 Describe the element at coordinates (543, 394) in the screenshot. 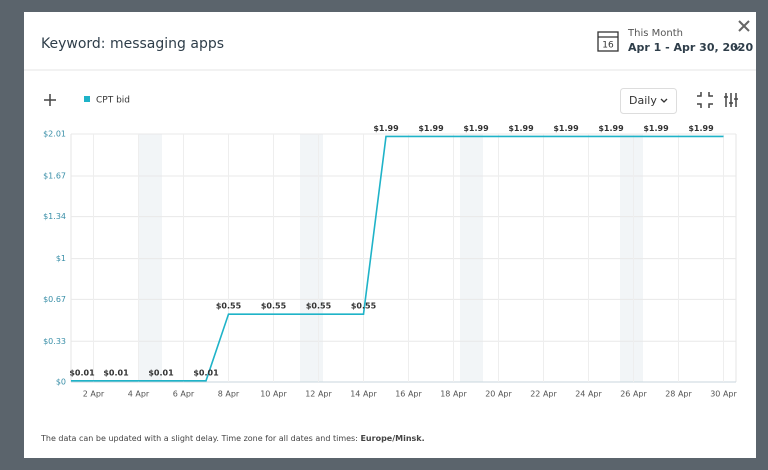

I see `x-tick-label: 22 Apr` at that location.